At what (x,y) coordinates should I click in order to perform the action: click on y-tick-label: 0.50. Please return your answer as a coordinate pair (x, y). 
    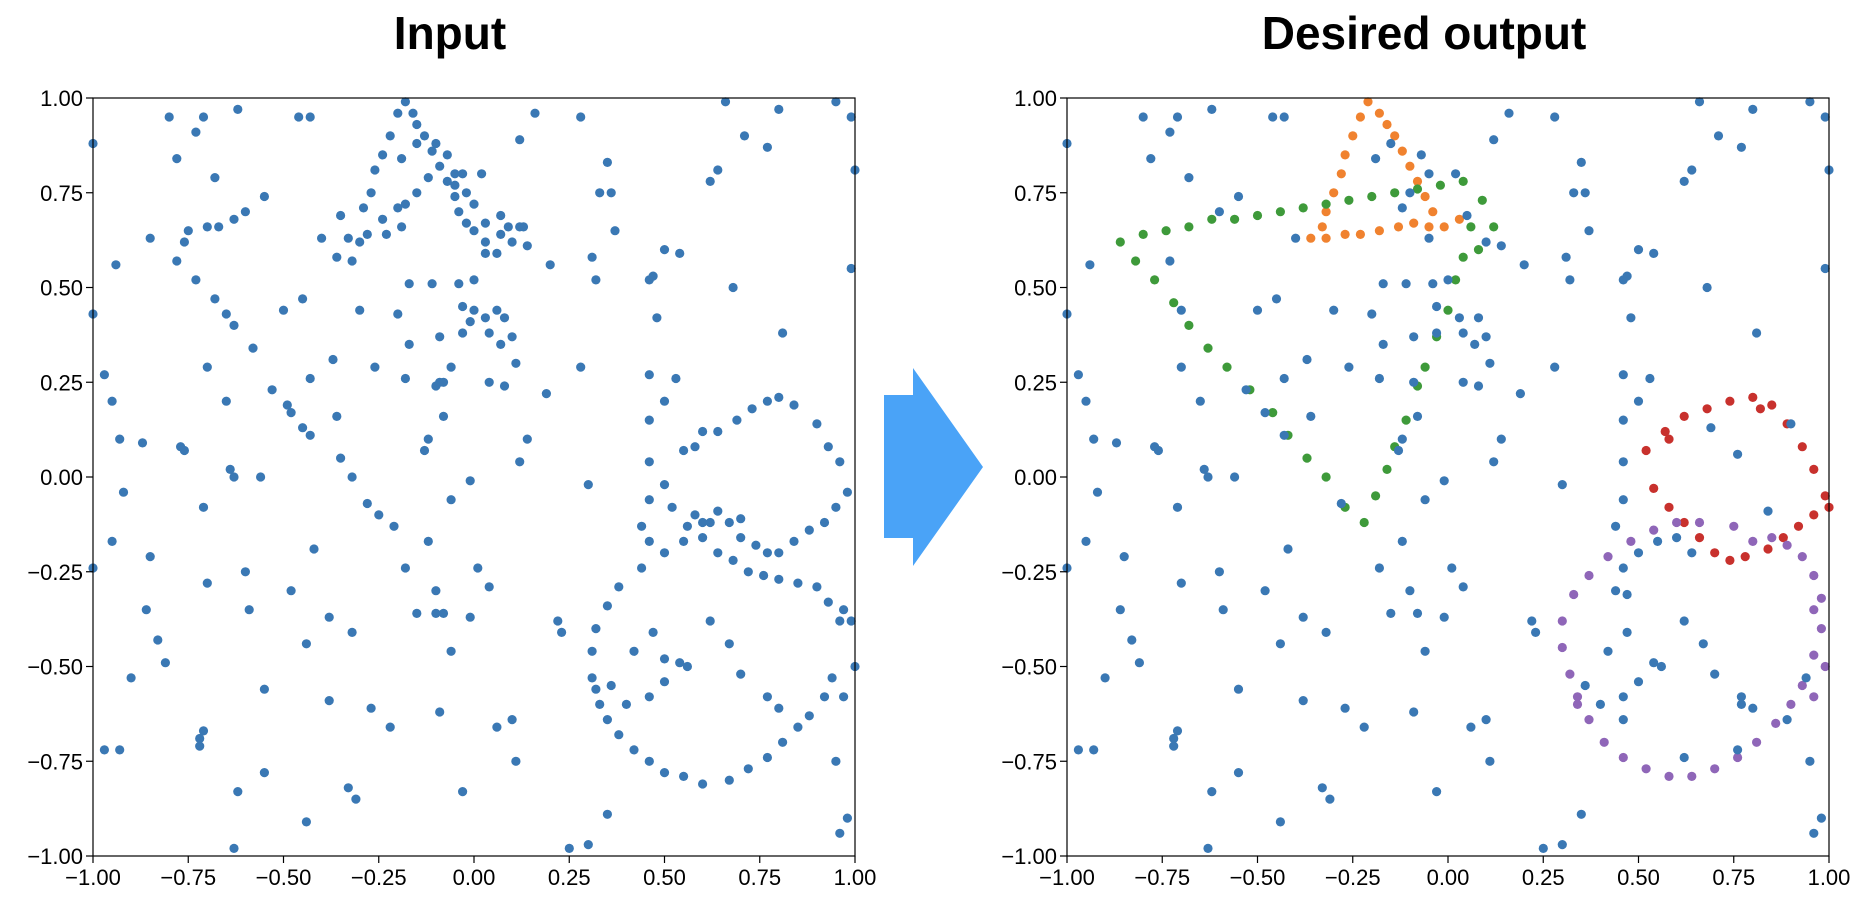
    Looking at the image, I should click on (61, 288).